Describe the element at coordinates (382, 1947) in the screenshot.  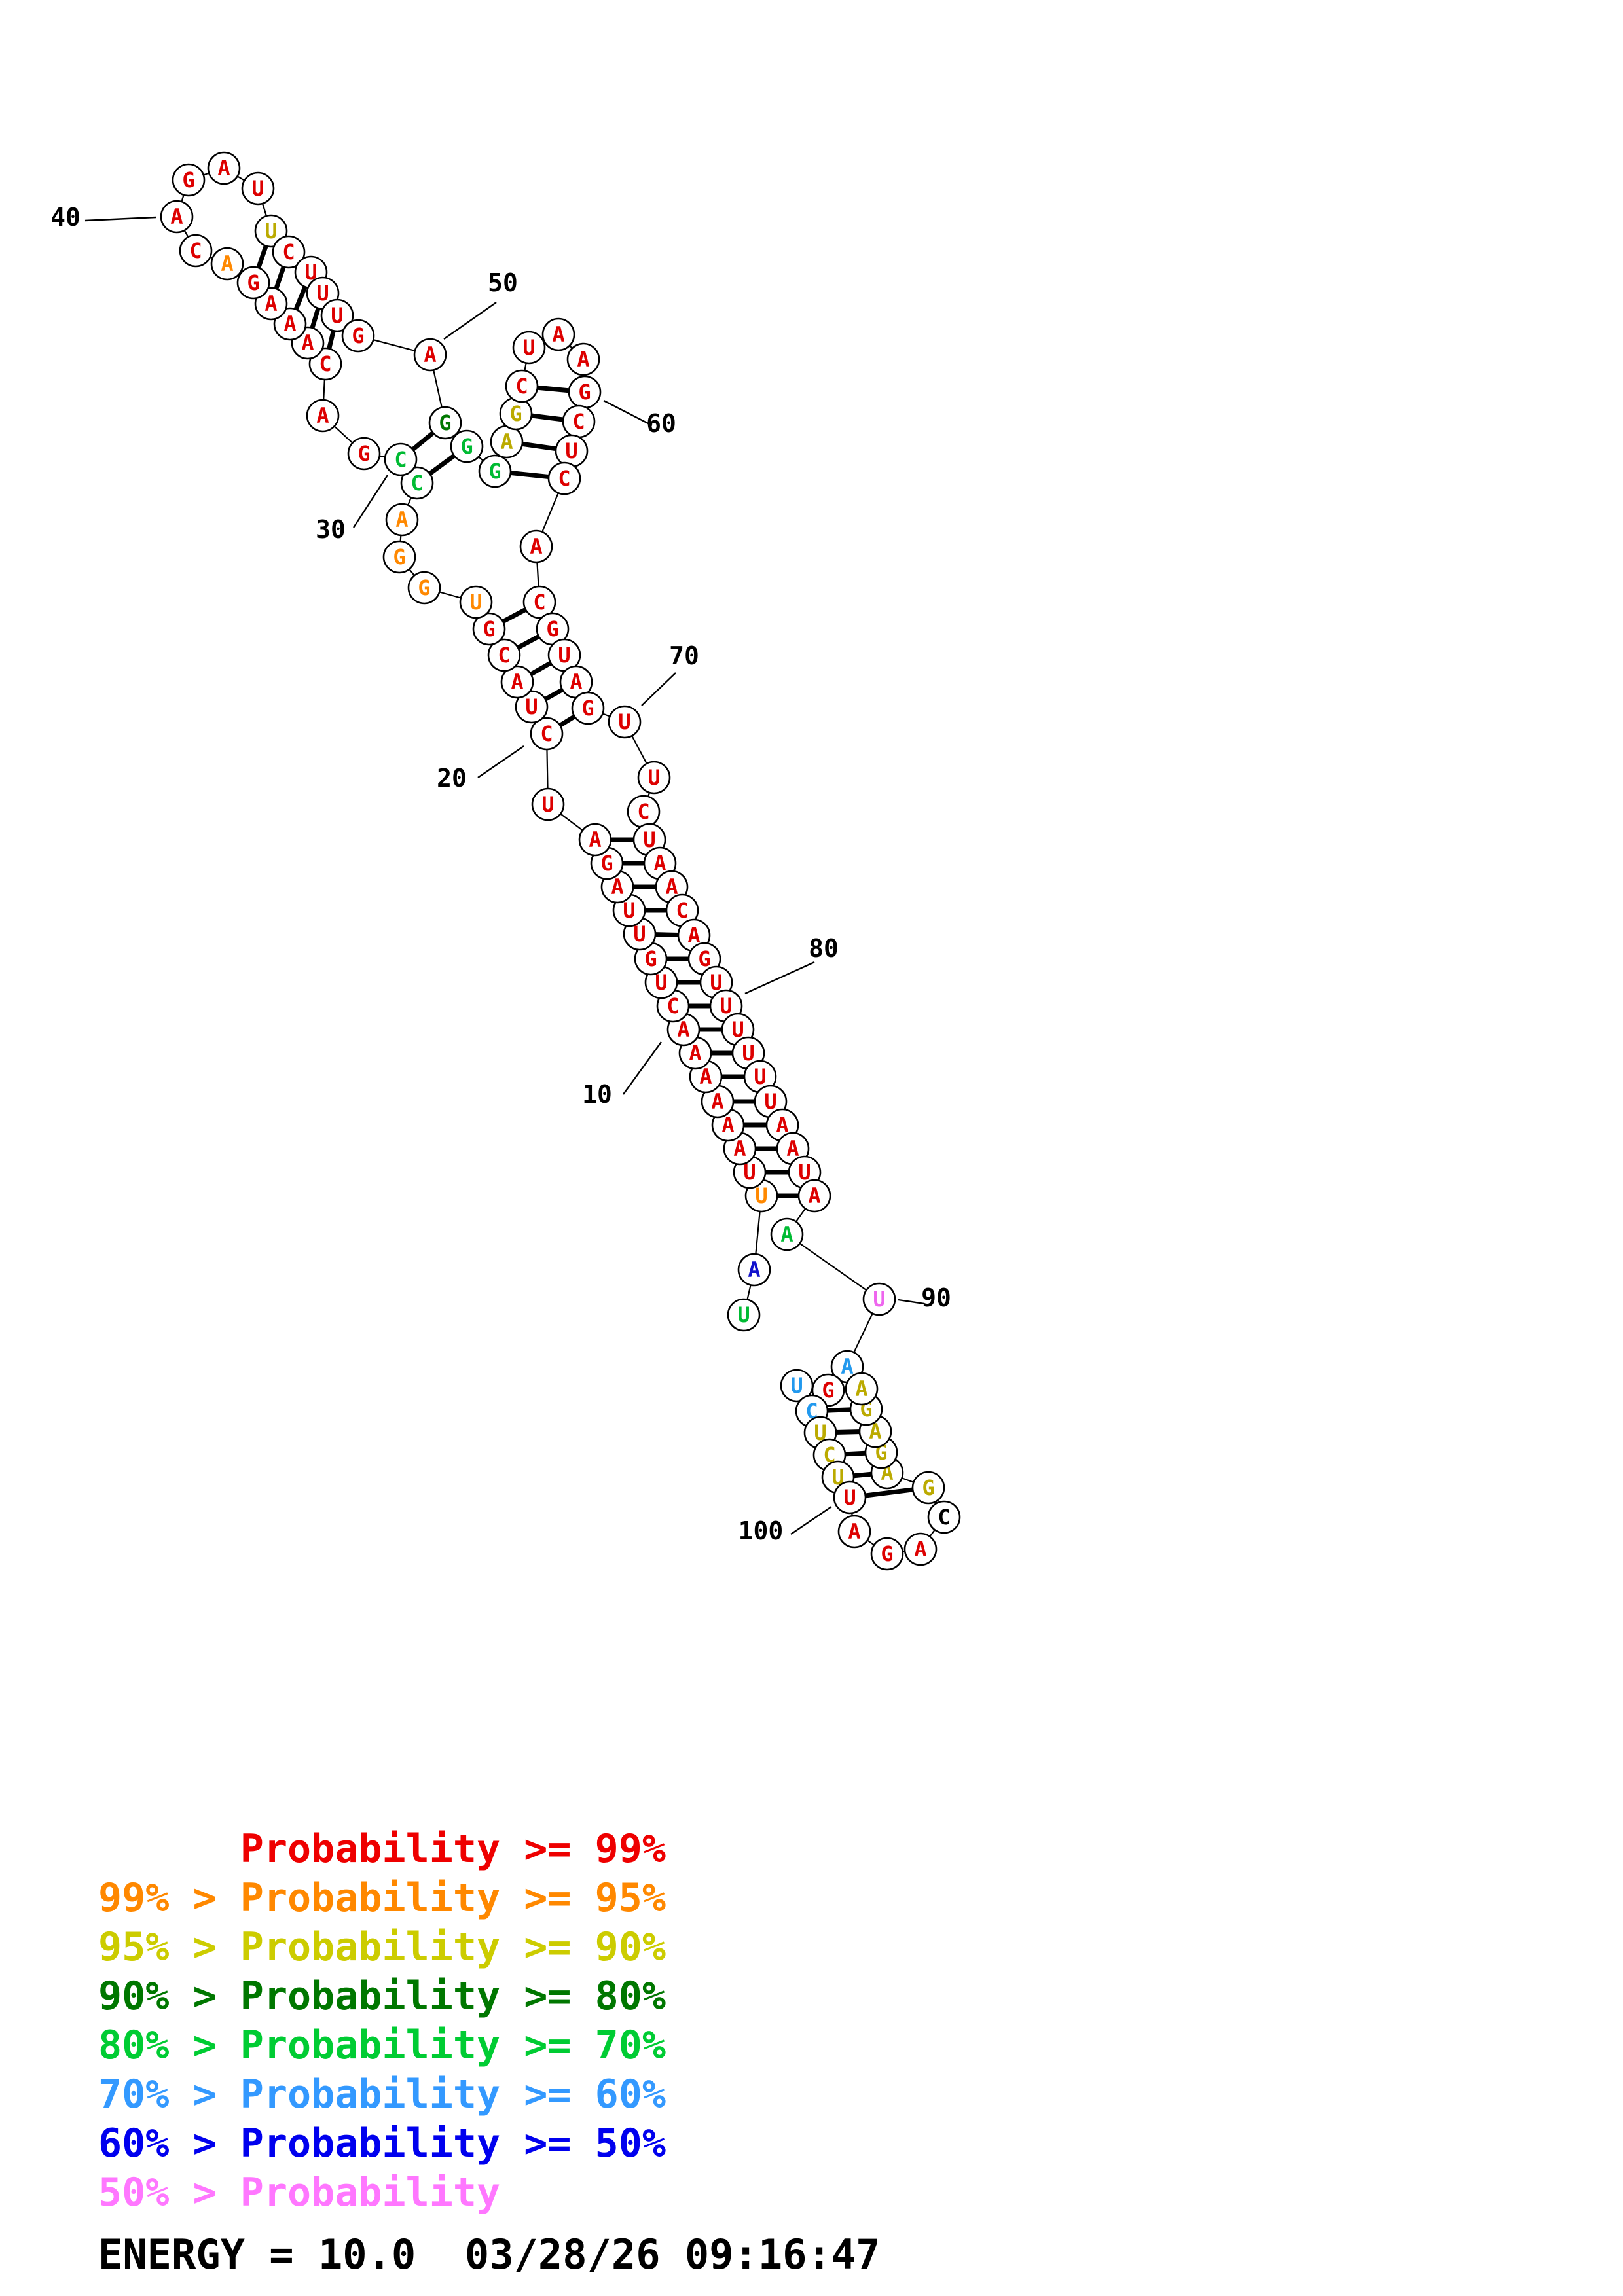
I see `legend-line-2: 95% > Probability >= 90%` at that location.